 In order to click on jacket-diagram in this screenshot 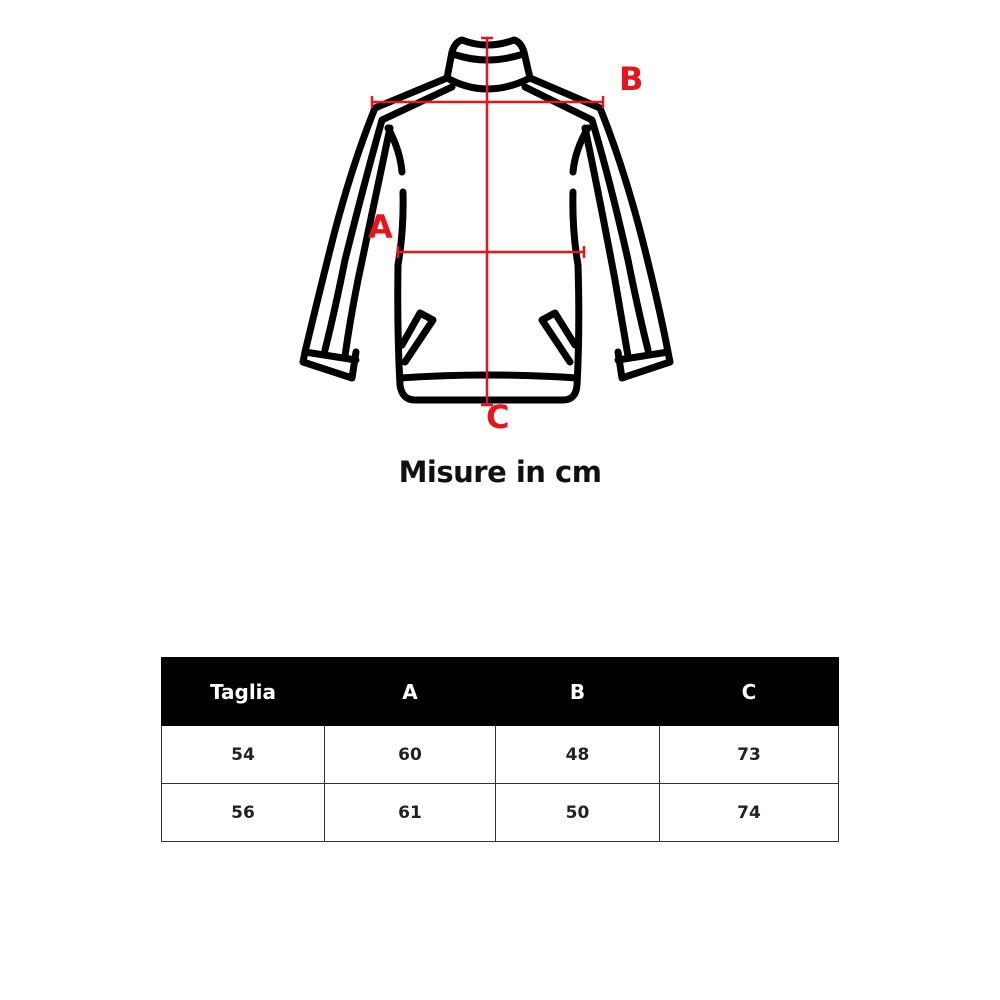, I will do `click(486, 221)`.